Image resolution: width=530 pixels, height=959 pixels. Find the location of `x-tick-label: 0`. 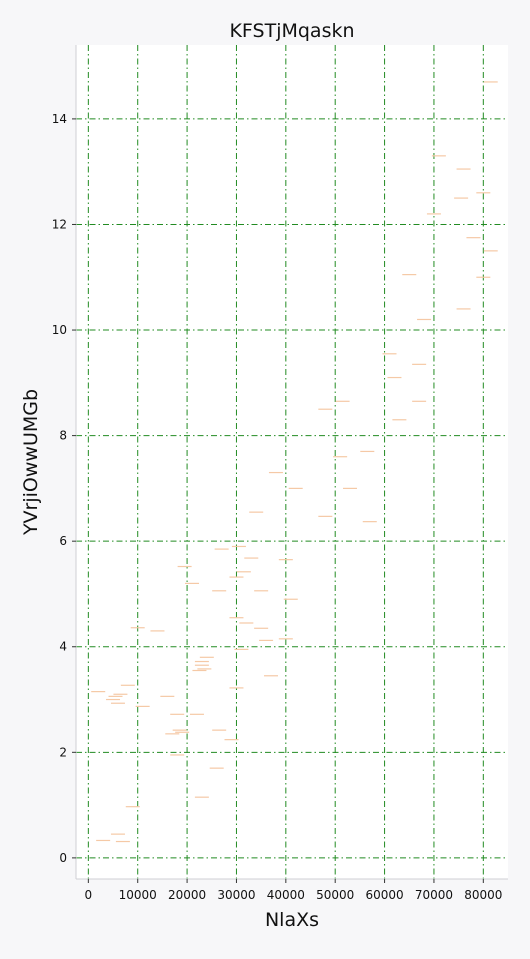

x-tick-label: 0 is located at coordinates (89, 895).